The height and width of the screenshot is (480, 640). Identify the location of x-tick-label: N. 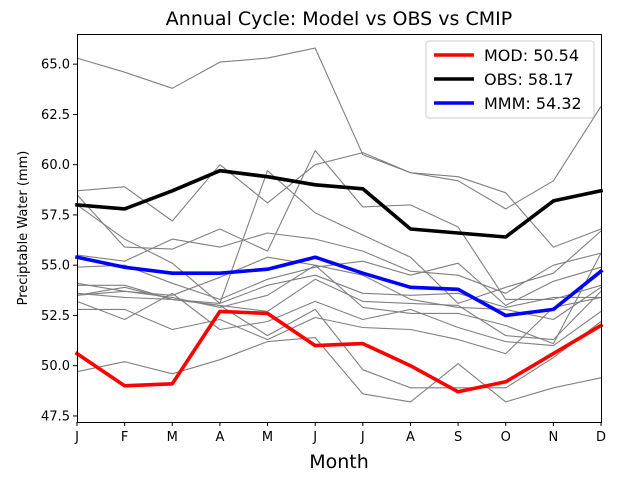
(553, 437).